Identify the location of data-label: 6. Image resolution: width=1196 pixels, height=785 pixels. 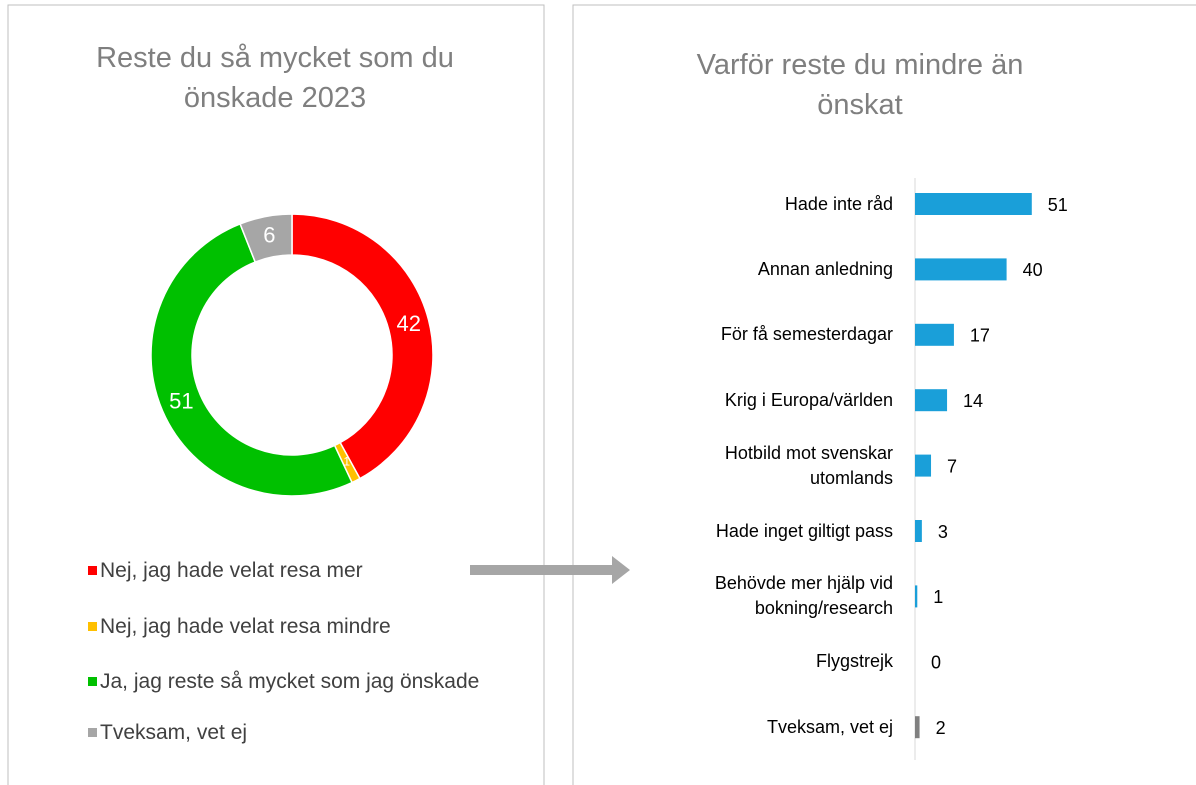
(269, 234).